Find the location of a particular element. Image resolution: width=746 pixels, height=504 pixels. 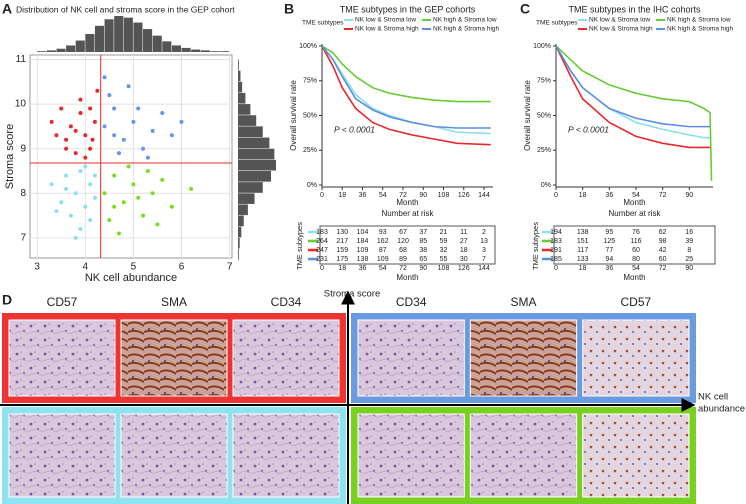

stain-label: CD34 is located at coordinates (411, 302).